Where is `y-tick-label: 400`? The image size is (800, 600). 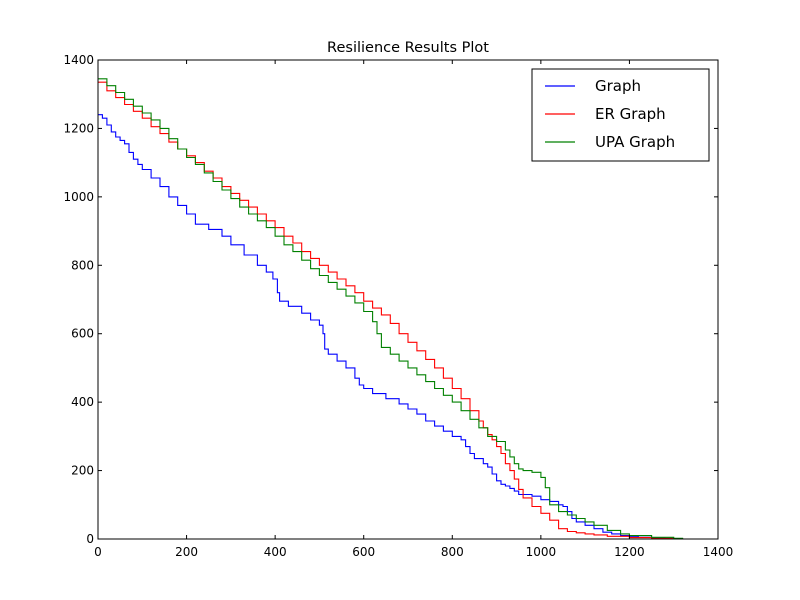
y-tick-label: 400 is located at coordinates (82, 402).